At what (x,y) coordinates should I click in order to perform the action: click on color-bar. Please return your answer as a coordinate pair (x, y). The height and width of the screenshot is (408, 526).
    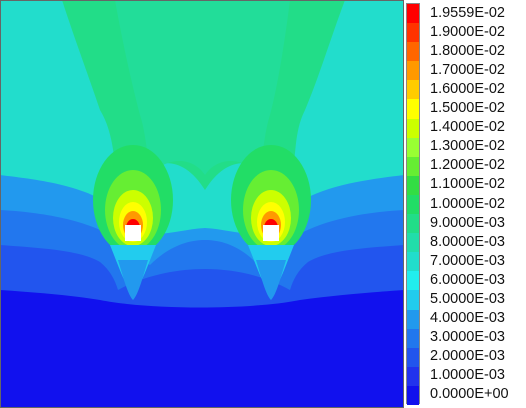
    Looking at the image, I should click on (413, 204).